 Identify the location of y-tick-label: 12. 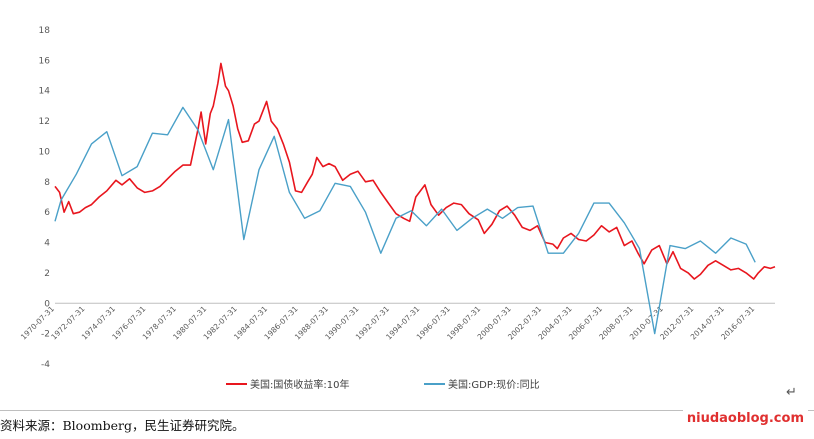
(44, 122).